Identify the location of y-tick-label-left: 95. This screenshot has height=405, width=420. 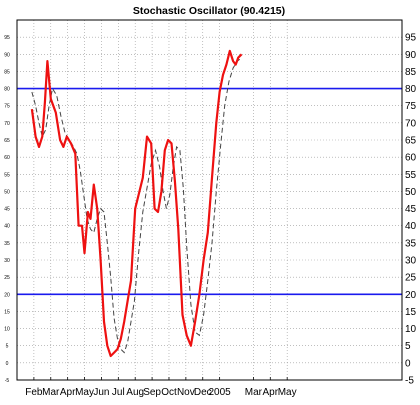
(7, 38).